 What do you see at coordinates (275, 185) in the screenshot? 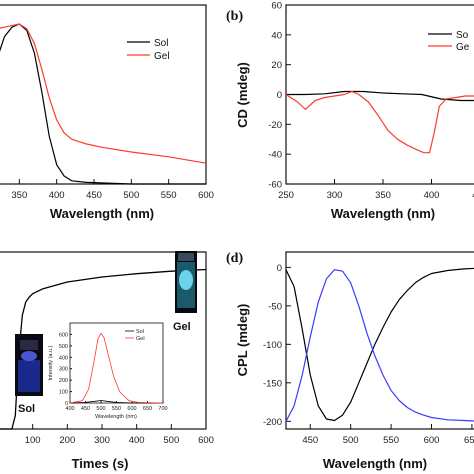
I see `y-tick-label: -60` at bounding box center [275, 185].